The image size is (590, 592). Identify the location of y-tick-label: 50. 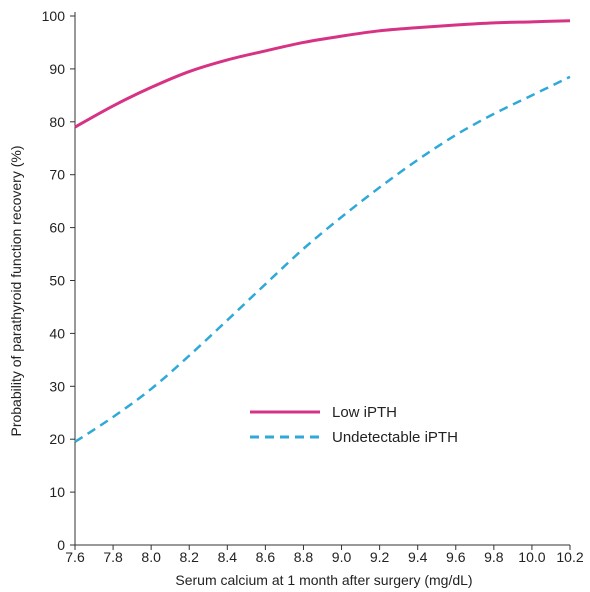
(57, 281).